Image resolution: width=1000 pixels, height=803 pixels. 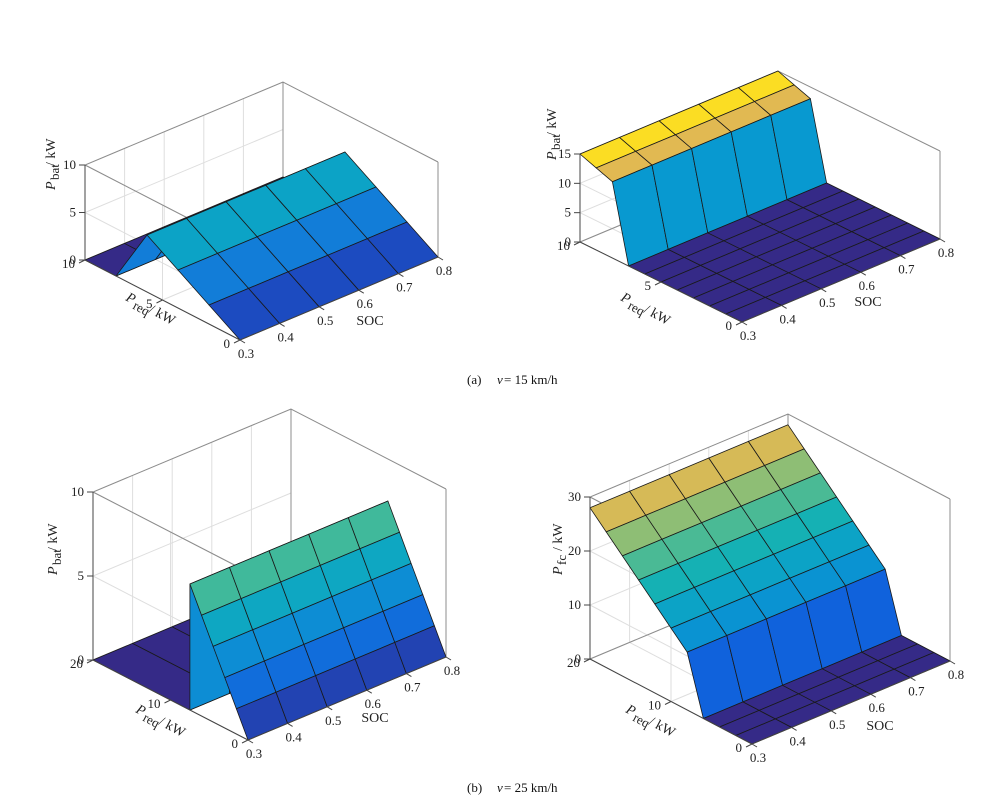 I want to click on z-axis-label: Pfc / kW, so click(x=560, y=549).